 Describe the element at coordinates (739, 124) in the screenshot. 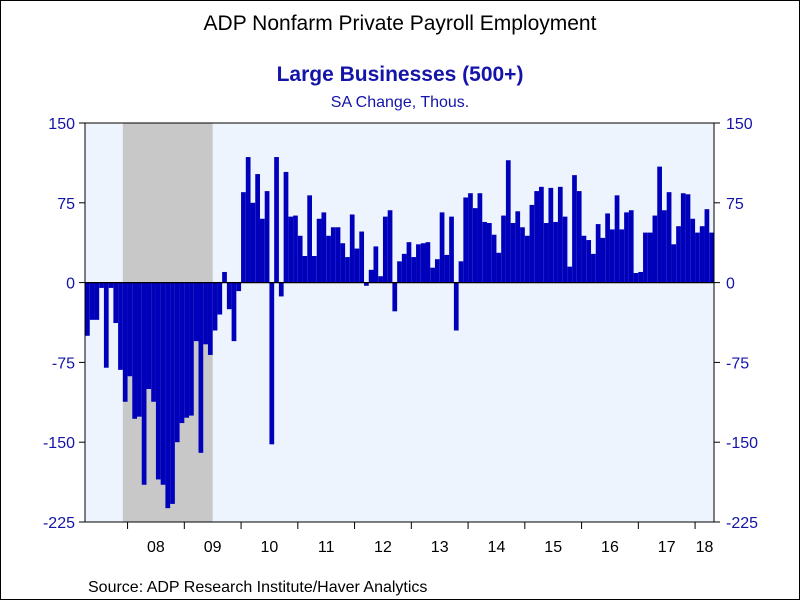

I see `y-tick-label-right: 150` at that location.